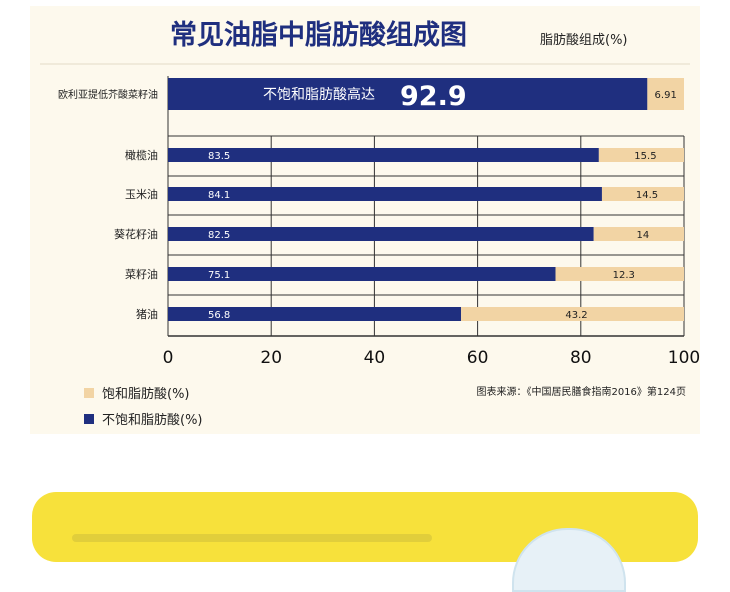 The height and width of the screenshot is (592, 730). I want to click on data-label-unsaturated: 82.5, so click(219, 235).